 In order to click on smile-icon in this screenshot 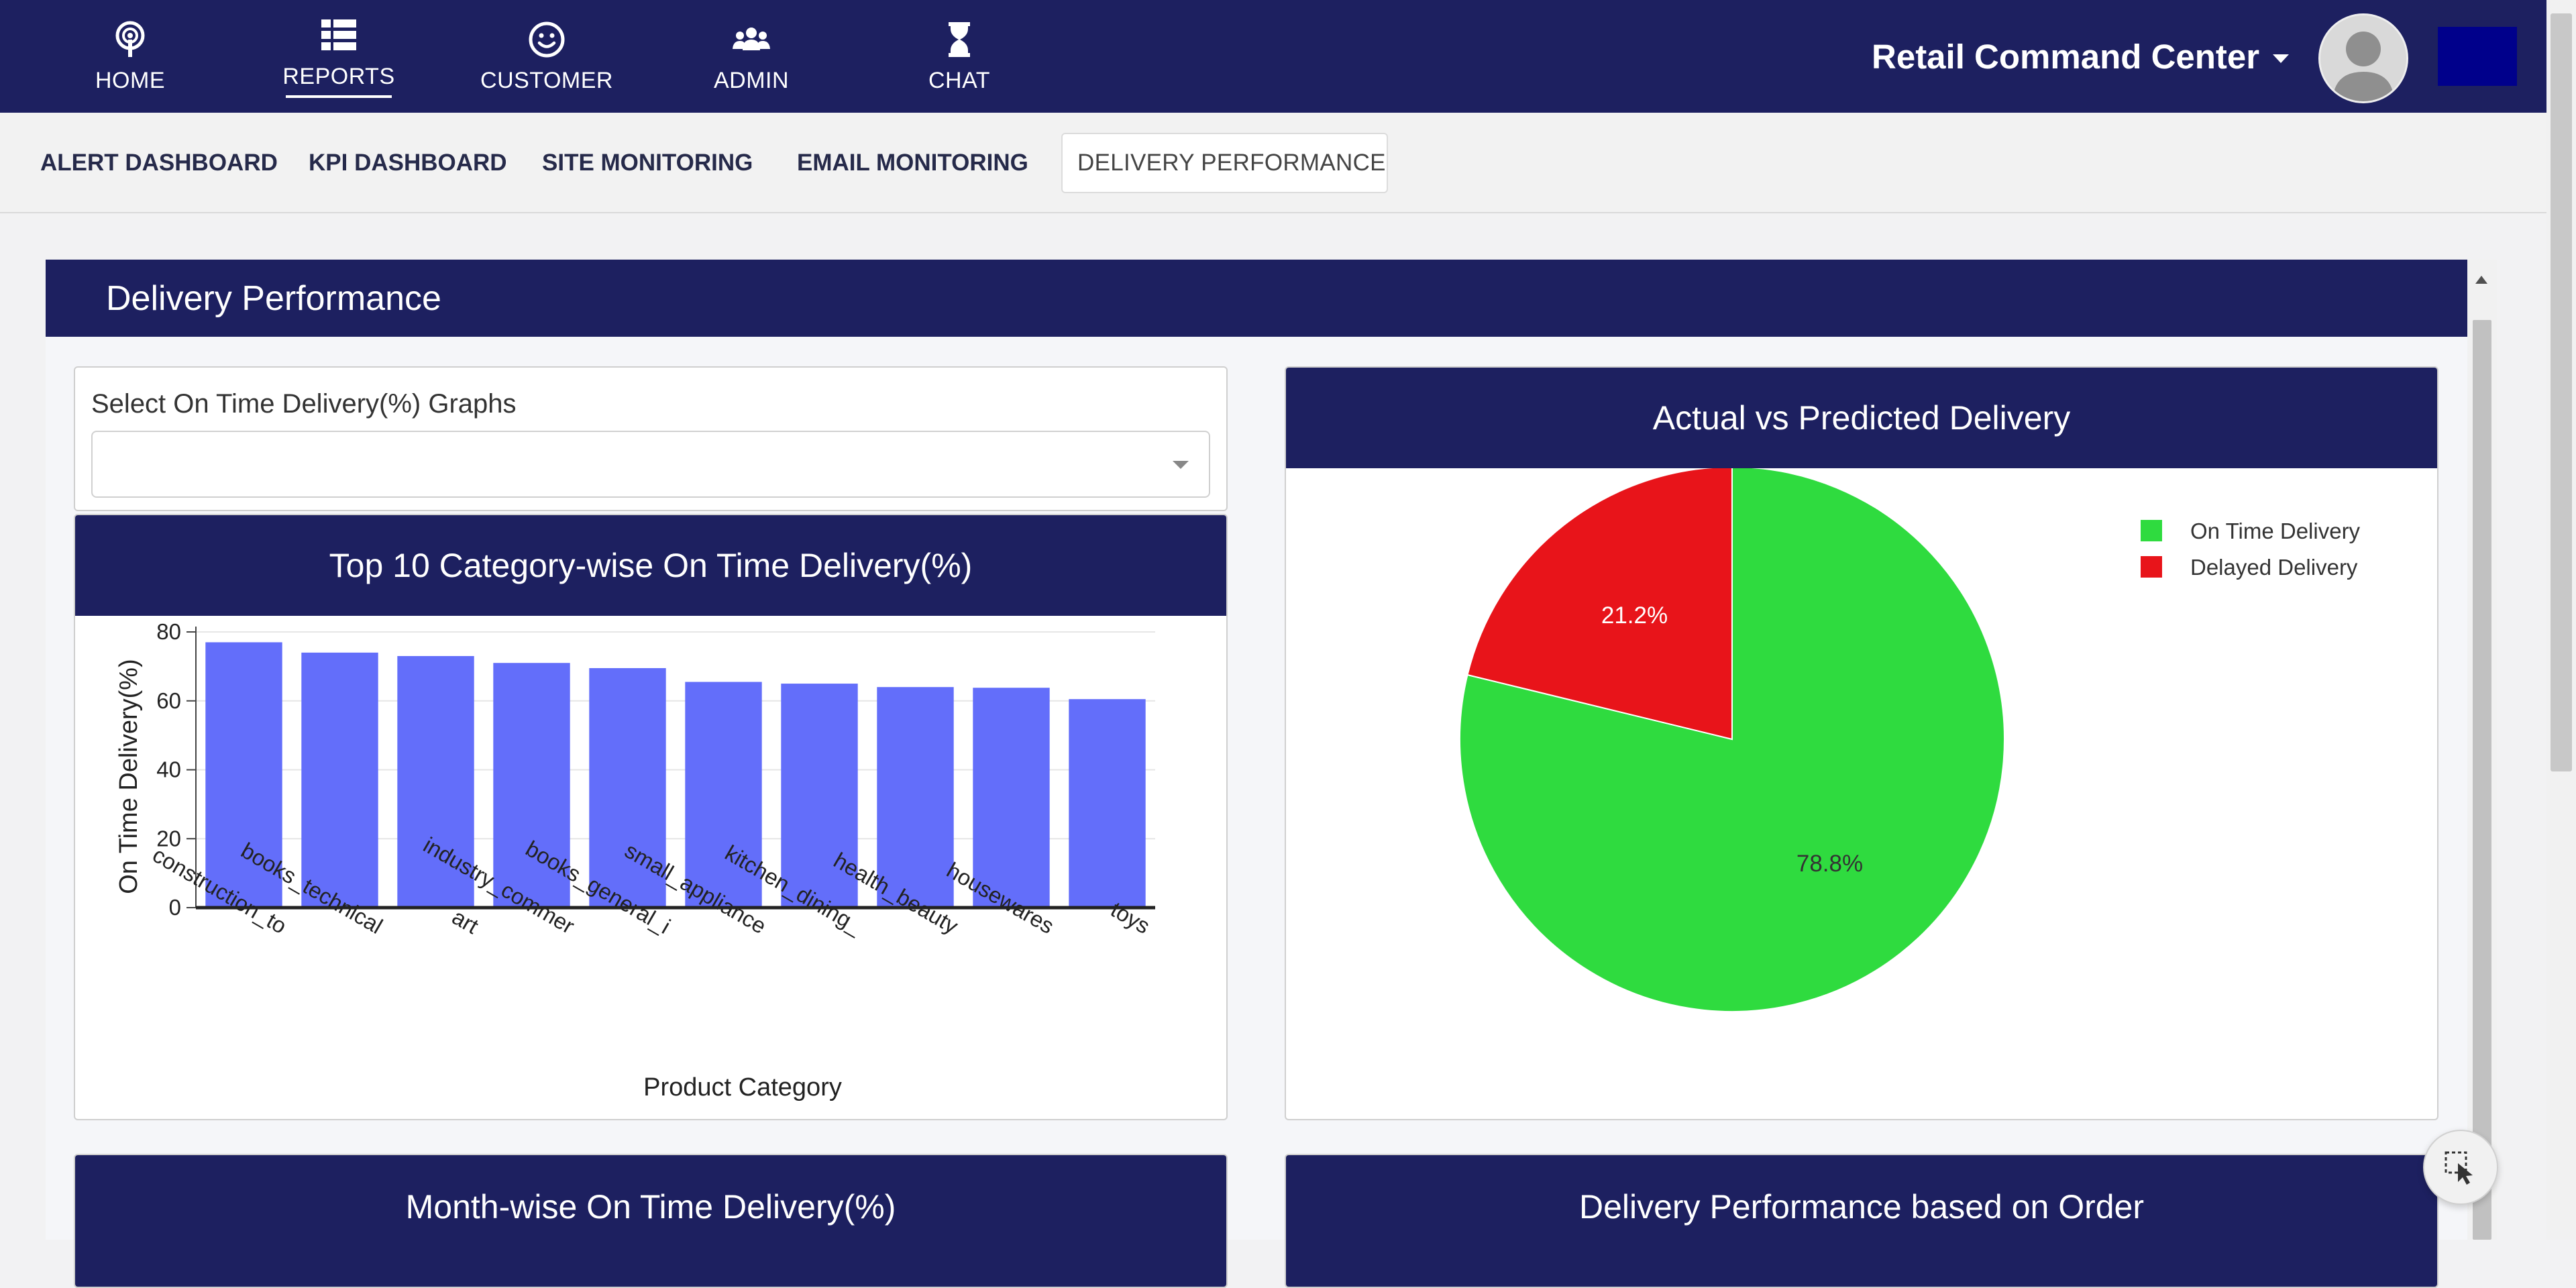, I will do `click(547, 39)`.